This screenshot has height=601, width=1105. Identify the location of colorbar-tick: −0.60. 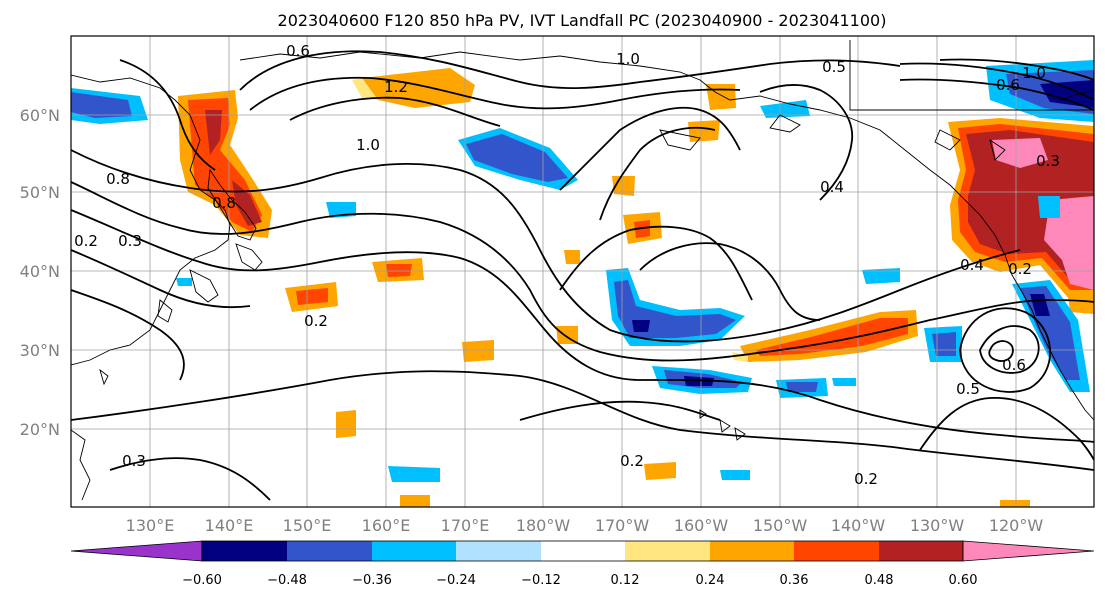
(202, 580).